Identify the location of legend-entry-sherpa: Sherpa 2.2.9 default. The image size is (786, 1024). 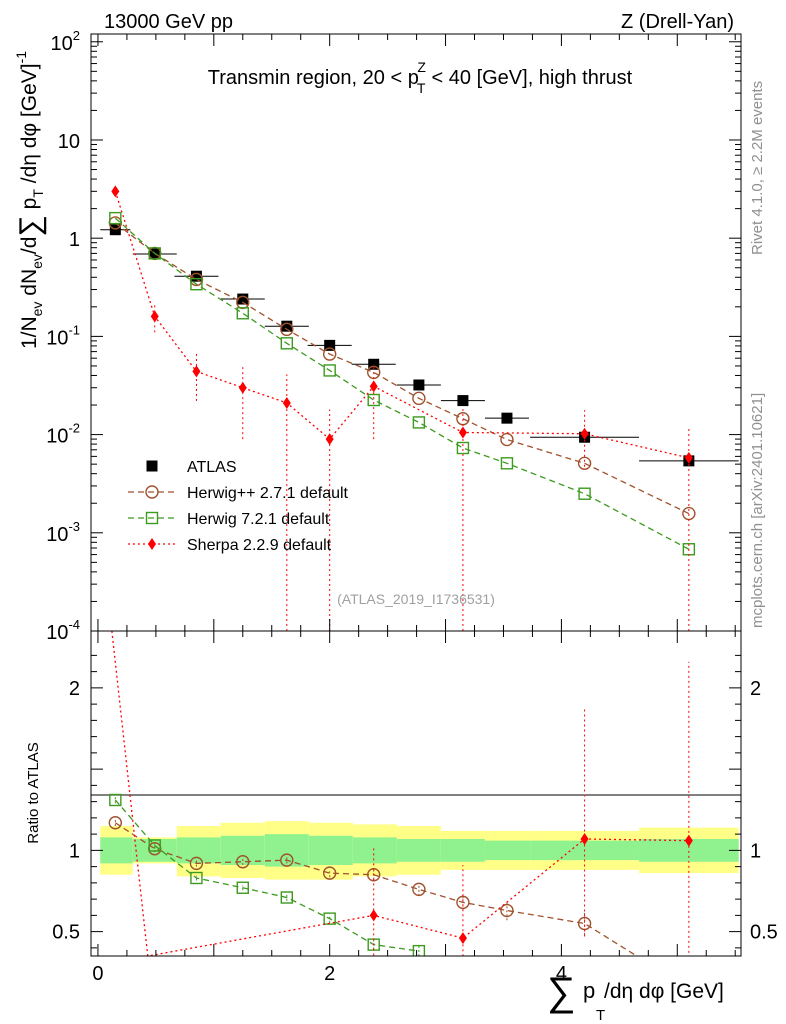
(230, 545).